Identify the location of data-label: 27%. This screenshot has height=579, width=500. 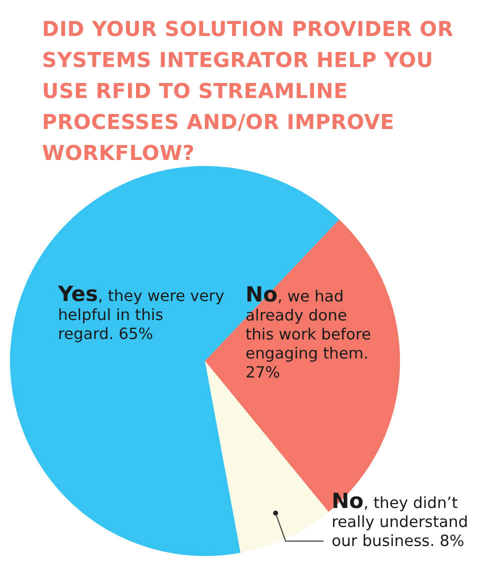
(263, 373).